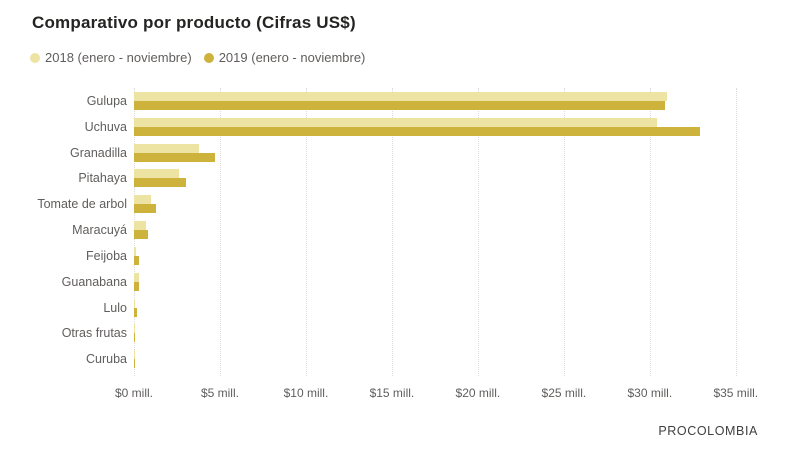 Image resolution: width=808 pixels, height=463 pixels. I want to click on category-label: Pitahaya, so click(102, 178).